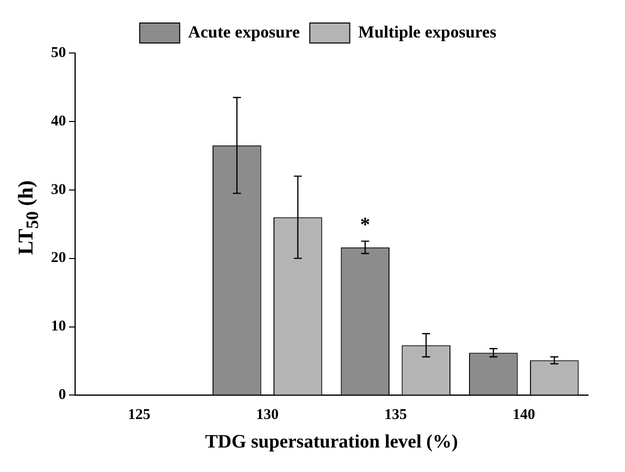 The height and width of the screenshot is (472, 625). Describe the element at coordinates (267, 415) in the screenshot. I see `x-tick-label: 130` at that location.